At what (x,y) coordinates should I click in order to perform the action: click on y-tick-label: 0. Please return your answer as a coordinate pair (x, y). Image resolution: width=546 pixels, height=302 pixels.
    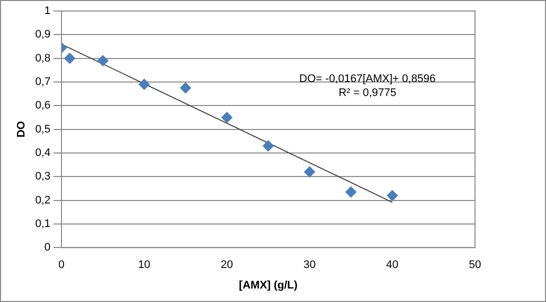
    Looking at the image, I should click on (47, 248).